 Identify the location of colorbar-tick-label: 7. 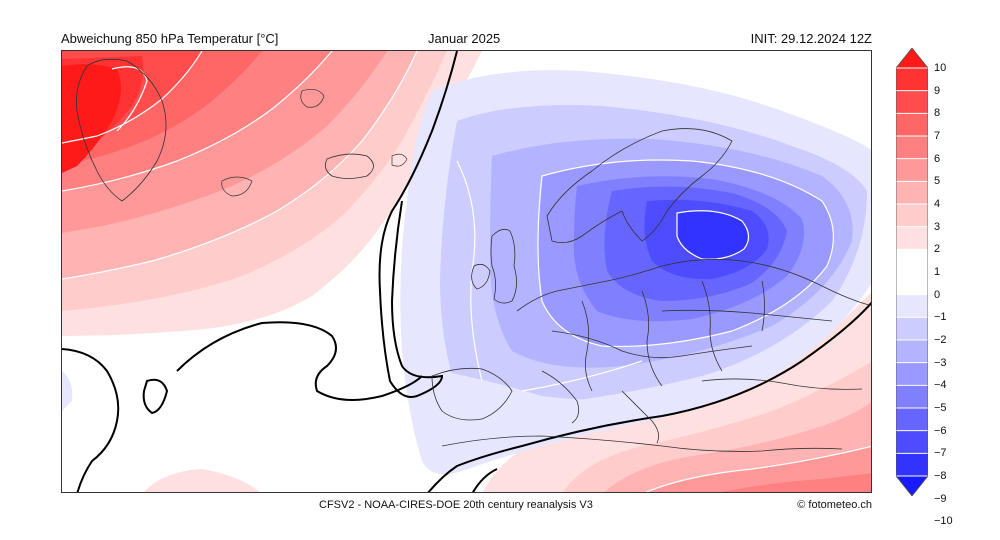
(937, 136).